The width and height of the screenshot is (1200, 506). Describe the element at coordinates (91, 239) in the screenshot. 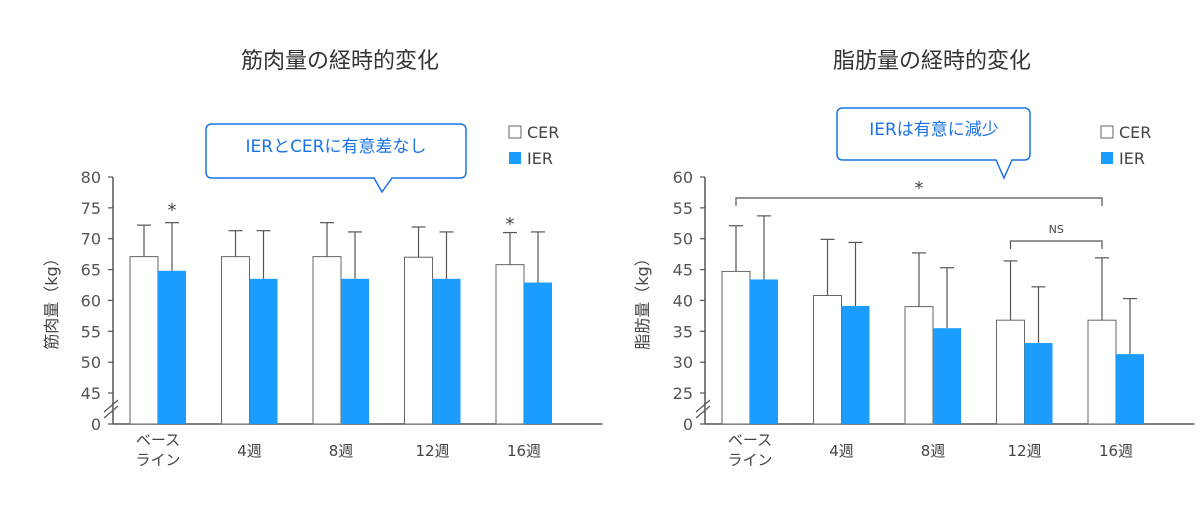

I see `y-tick-label: 70` at that location.